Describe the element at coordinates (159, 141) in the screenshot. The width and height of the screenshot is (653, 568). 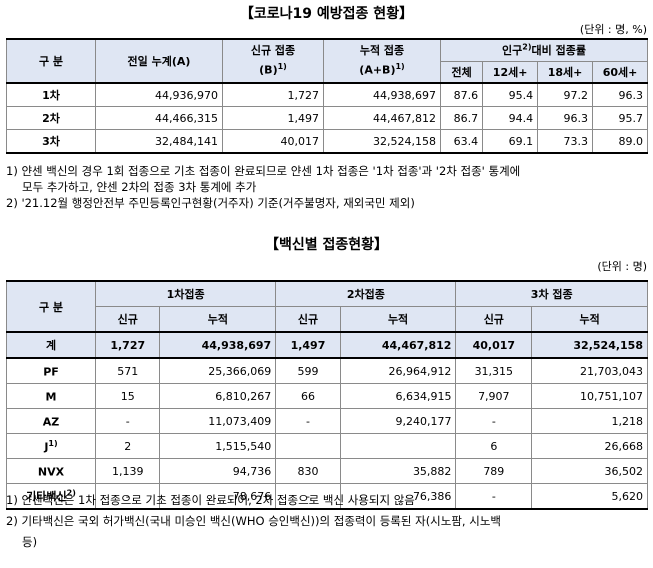
I see `cell-prev: 32,484,141` at that location.